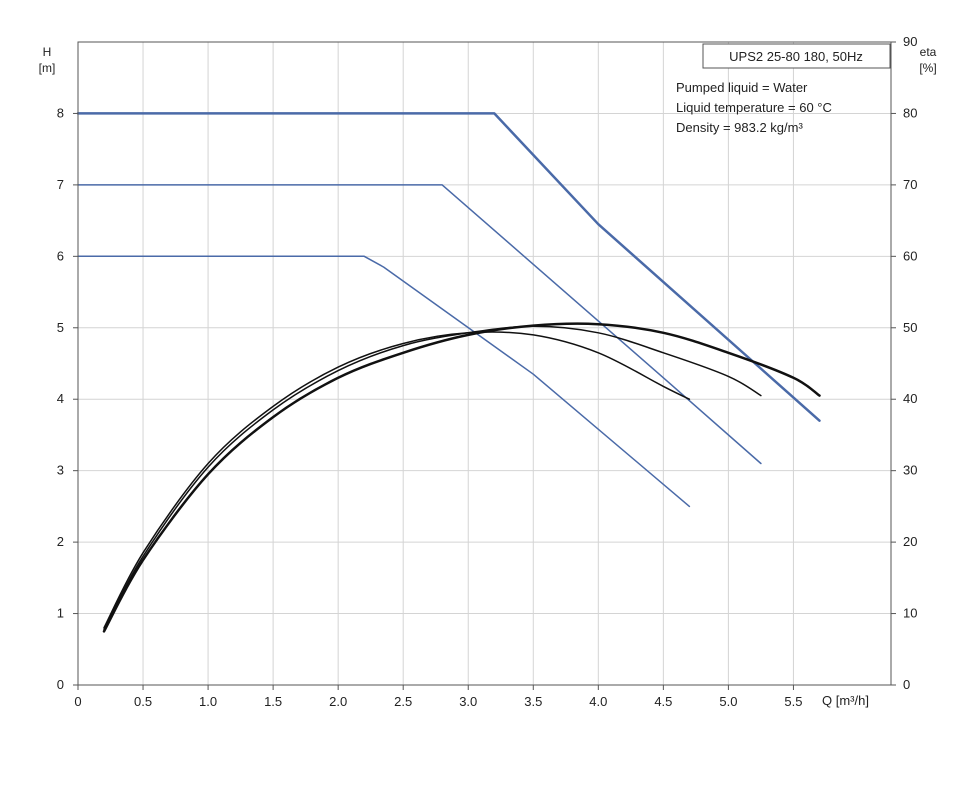 The width and height of the screenshot is (960, 794). I want to click on x-tick-label-10: 5.0, so click(728, 701).